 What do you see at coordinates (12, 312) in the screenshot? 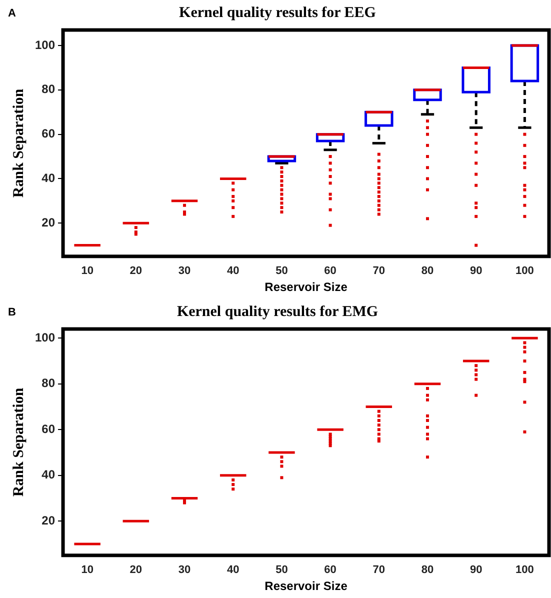
I see `text: B` at bounding box center [12, 312].